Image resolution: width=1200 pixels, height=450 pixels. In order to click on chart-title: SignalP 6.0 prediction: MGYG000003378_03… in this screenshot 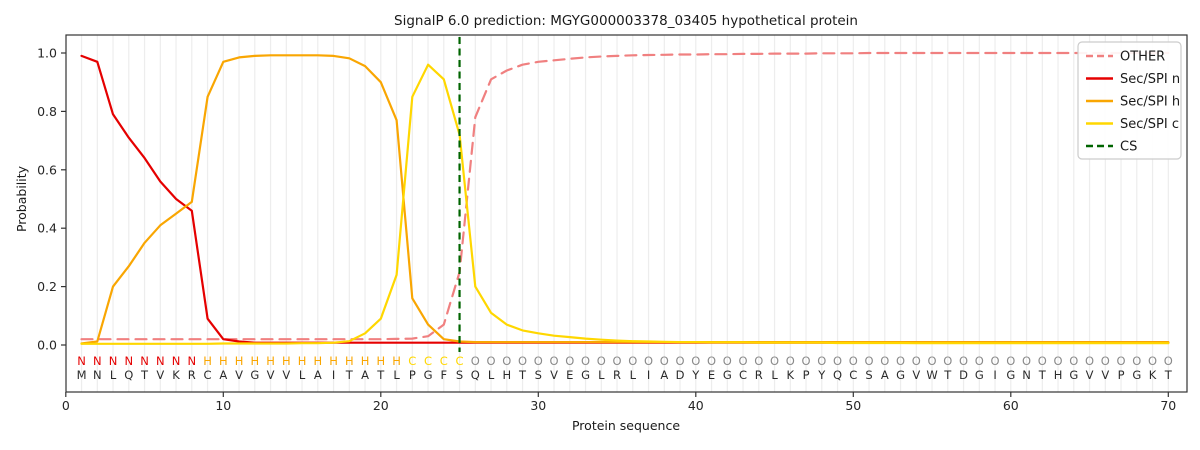, I will do `click(626, 21)`.